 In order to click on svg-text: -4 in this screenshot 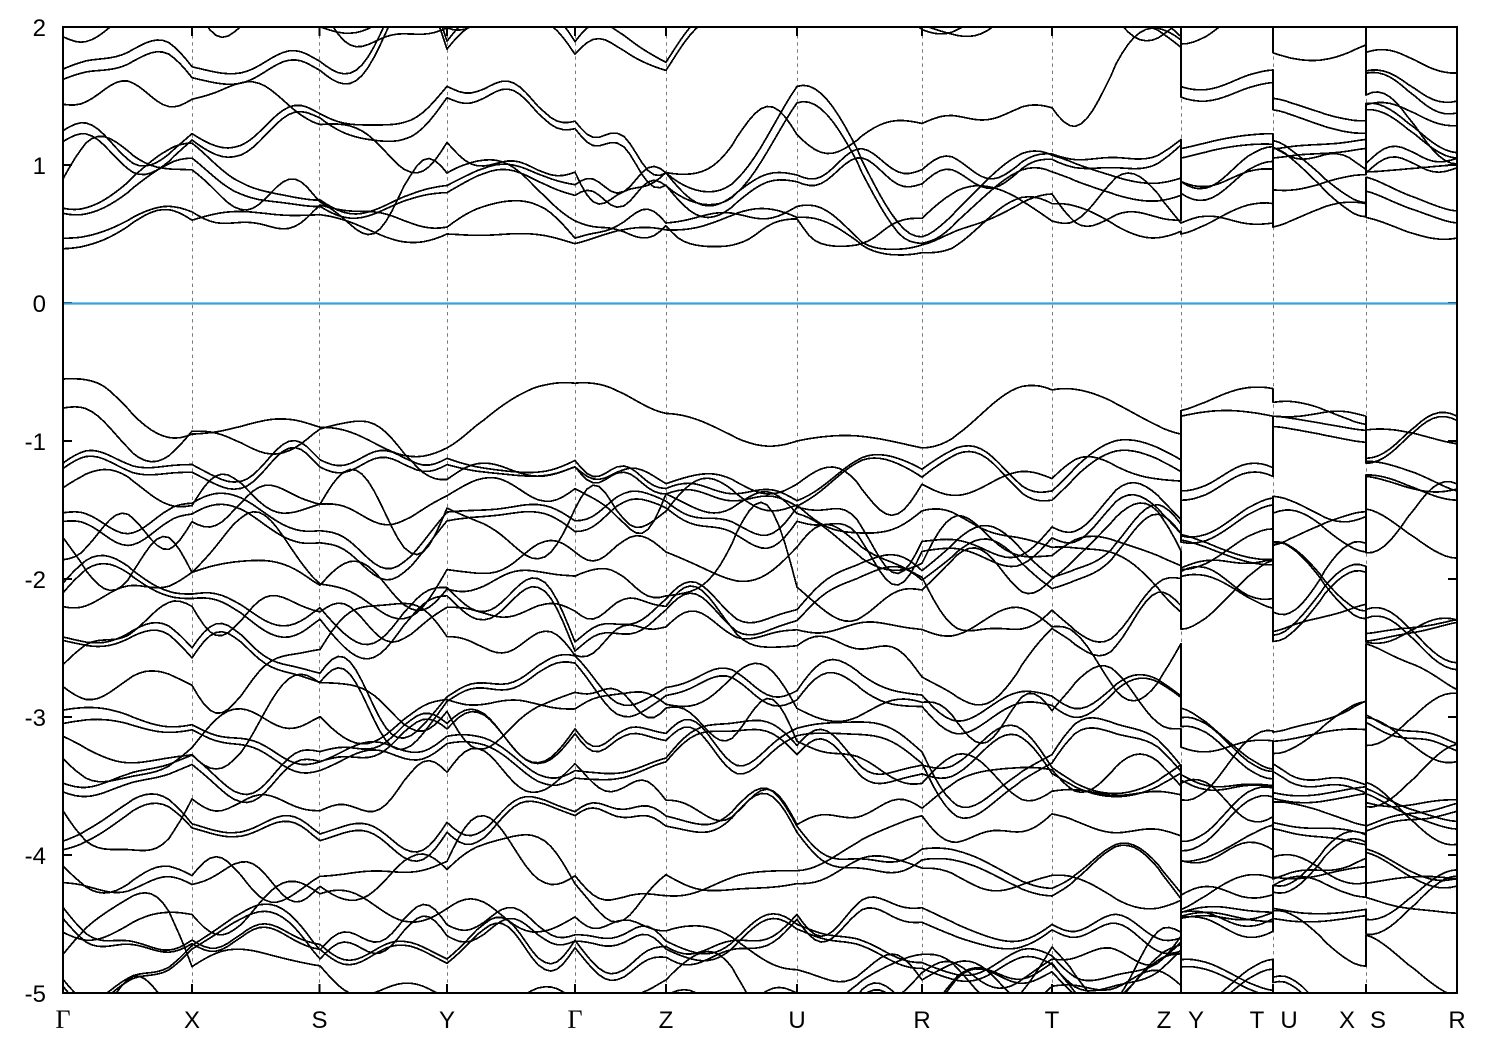, I will do `click(35, 856)`.